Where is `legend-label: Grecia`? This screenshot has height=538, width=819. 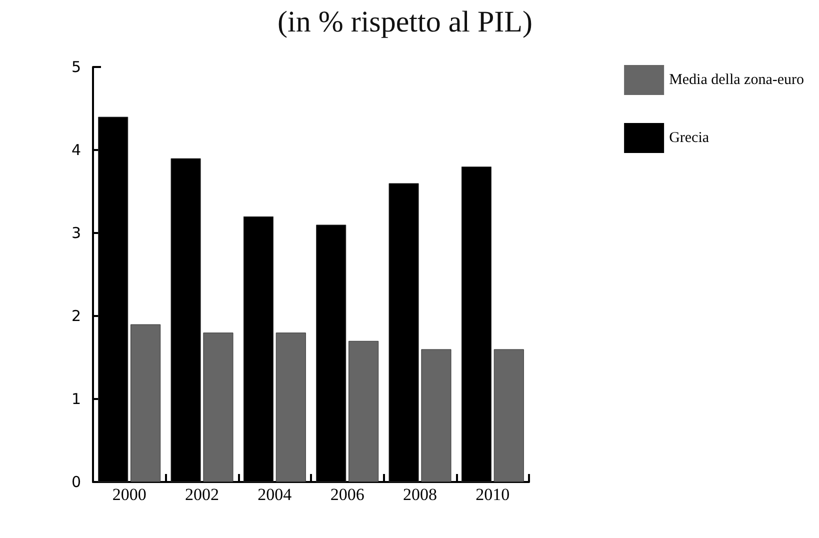
legend-label: Grecia is located at coordinates (689, 138).